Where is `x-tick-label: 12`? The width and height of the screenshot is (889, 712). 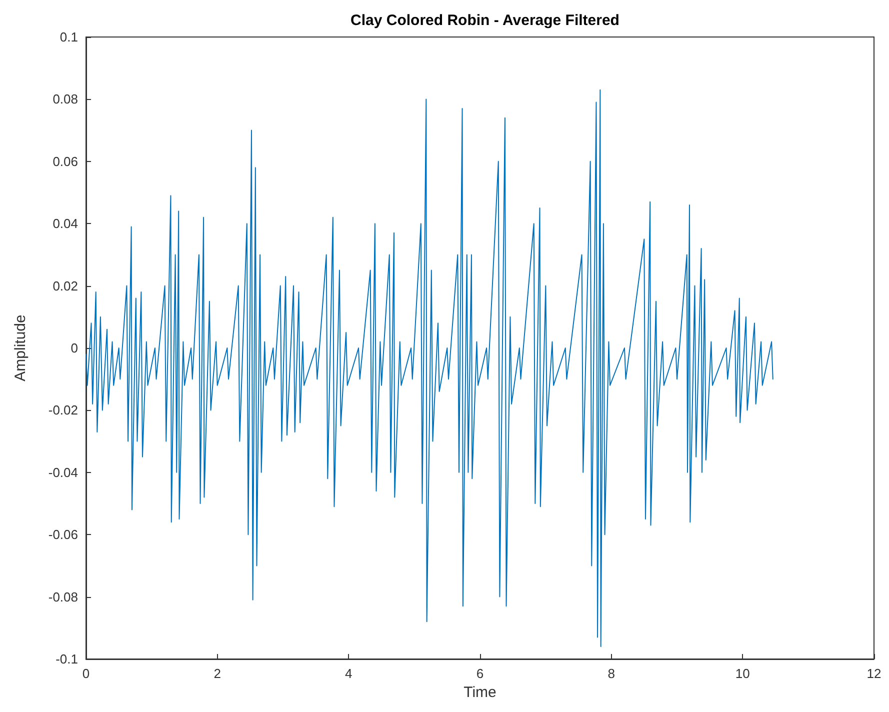
x-tick-label: 12 is located at coordinates (874, 673).